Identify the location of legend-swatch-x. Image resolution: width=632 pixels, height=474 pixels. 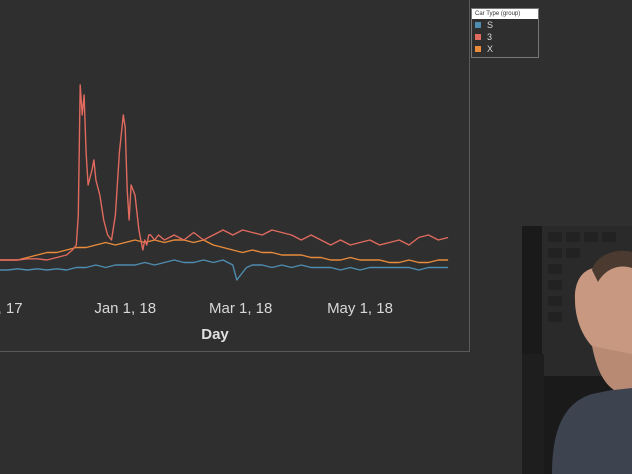
(478, 49).